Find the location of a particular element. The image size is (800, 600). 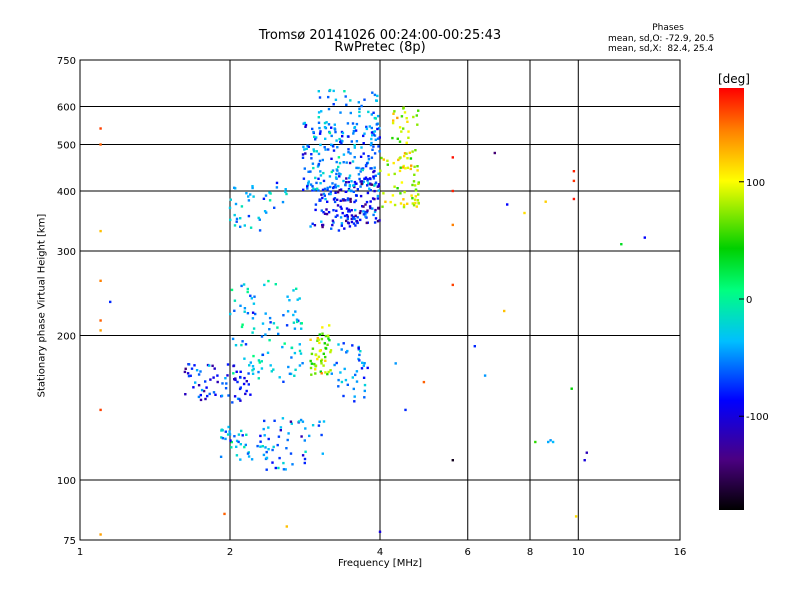

x-tick-label: 16 is located at coordinates (680, 552).